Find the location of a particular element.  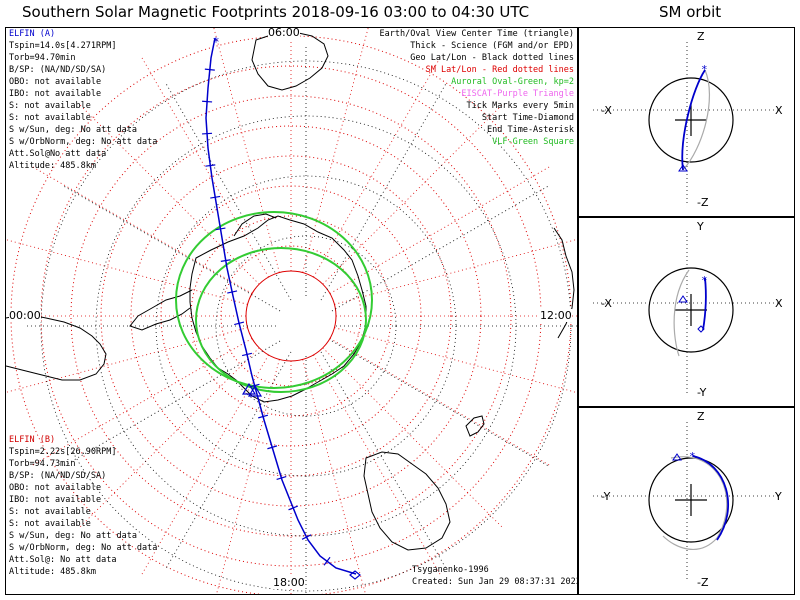

elfin-a-line: OBO: not available is located at coordinates (55, 82).